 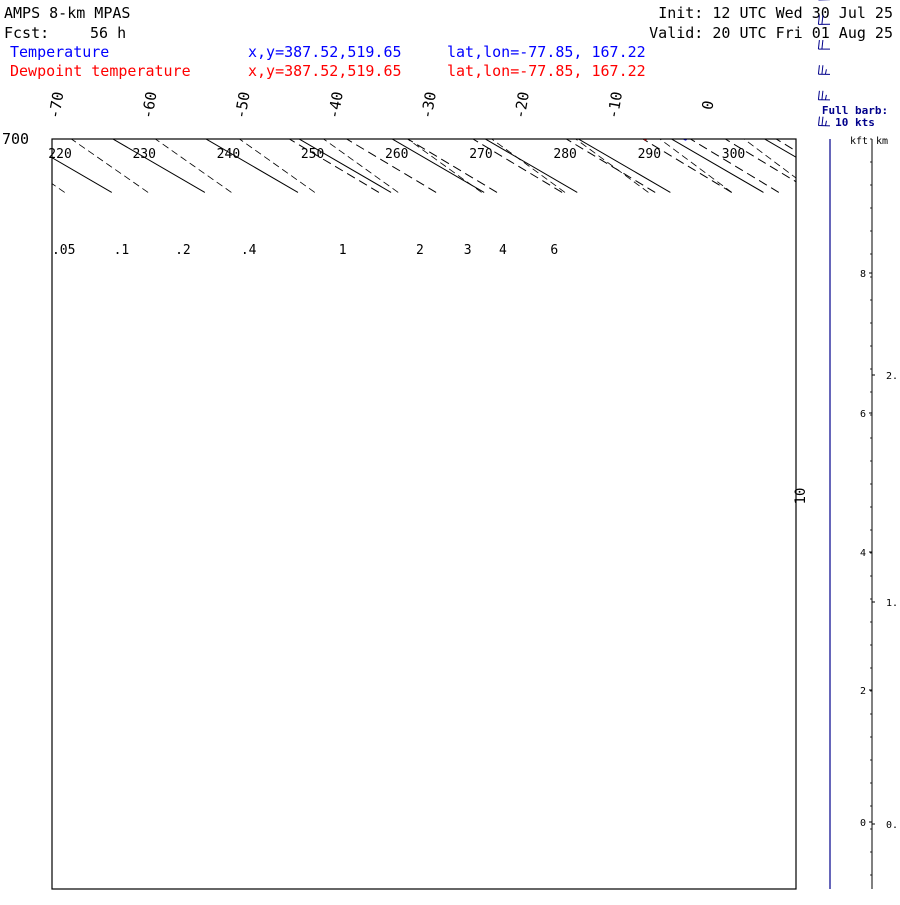 What do you see at coordinates (228, 154) in the screenshot?
I see `theta-label: 240` at bounding box center [228, 154].